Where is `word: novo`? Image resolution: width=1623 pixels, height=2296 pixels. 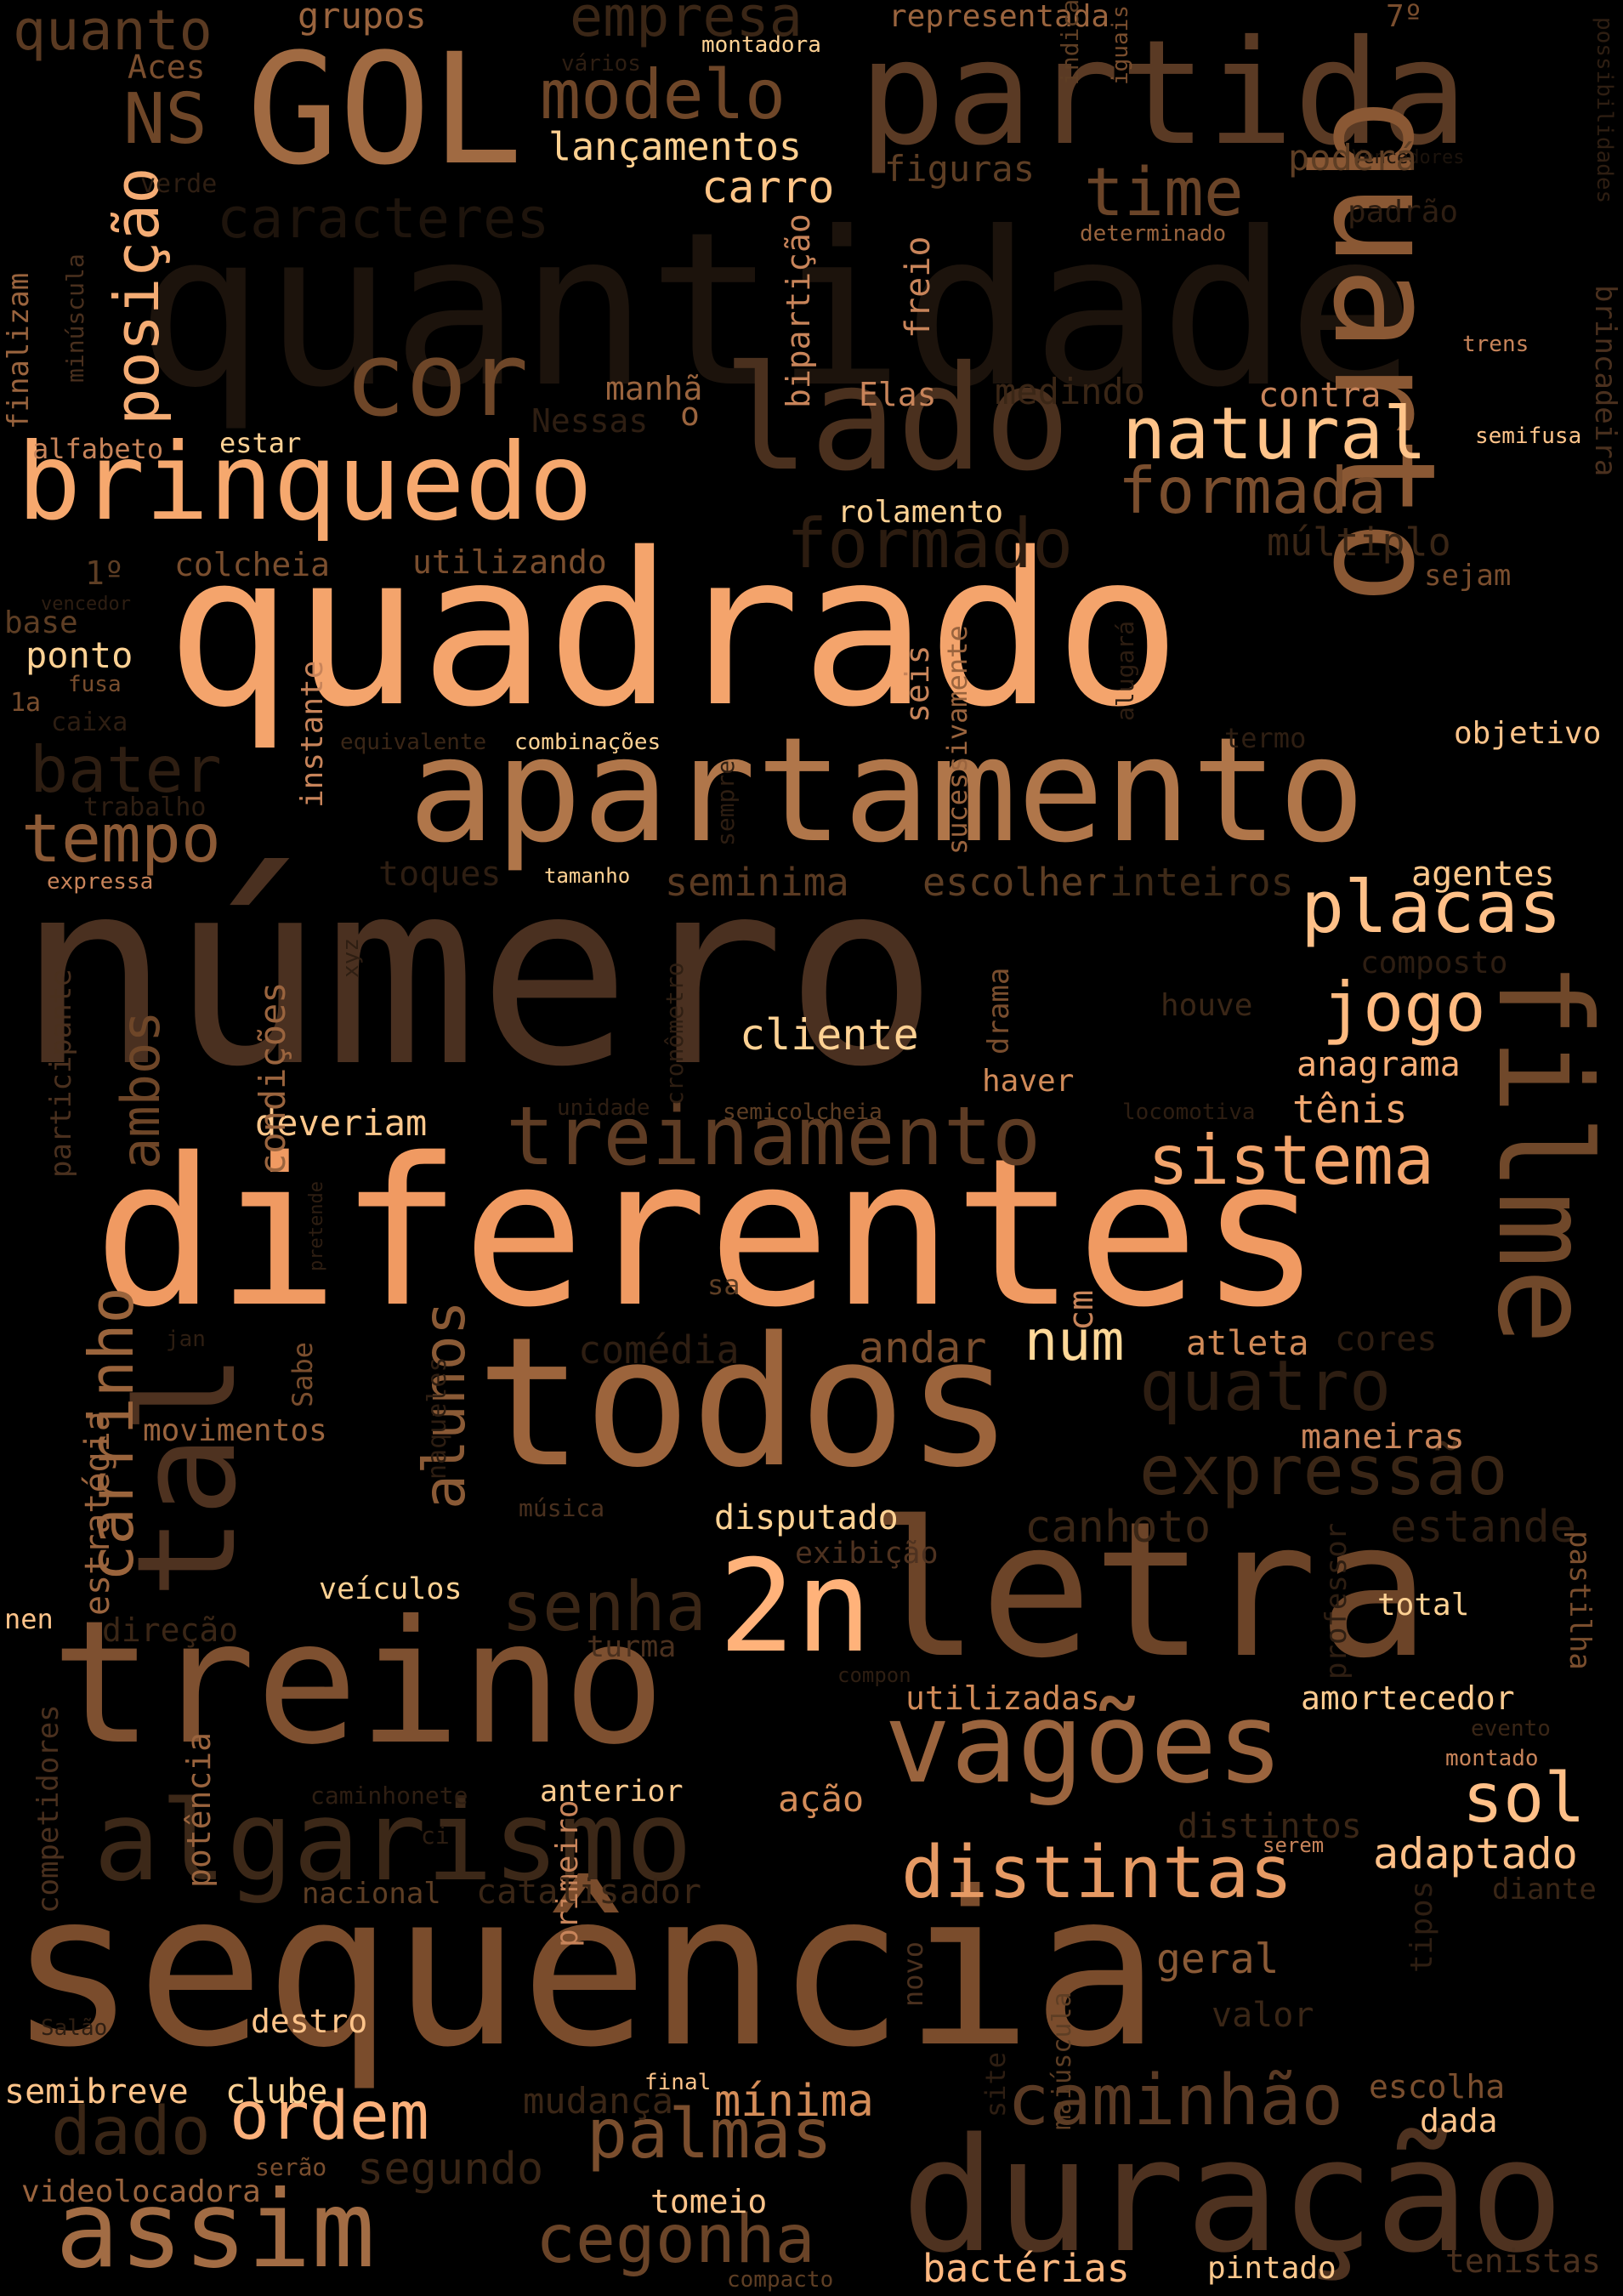 word: novo is located at coordinates (913, 1974).